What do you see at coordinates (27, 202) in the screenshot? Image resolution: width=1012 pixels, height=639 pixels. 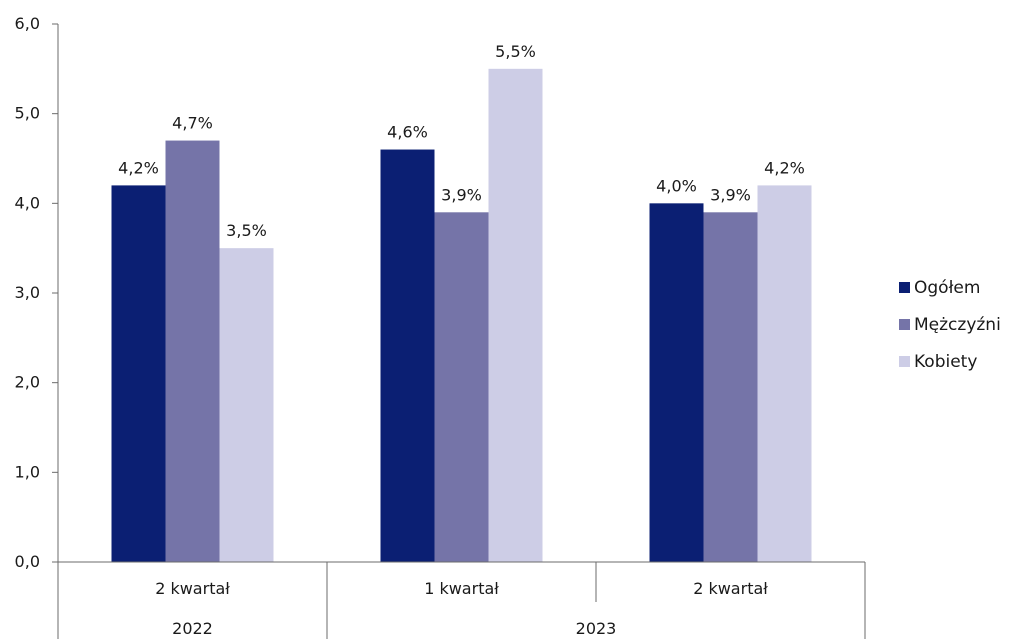 I see `y-tick-label: 4,0` at bounding box center [27, 202].